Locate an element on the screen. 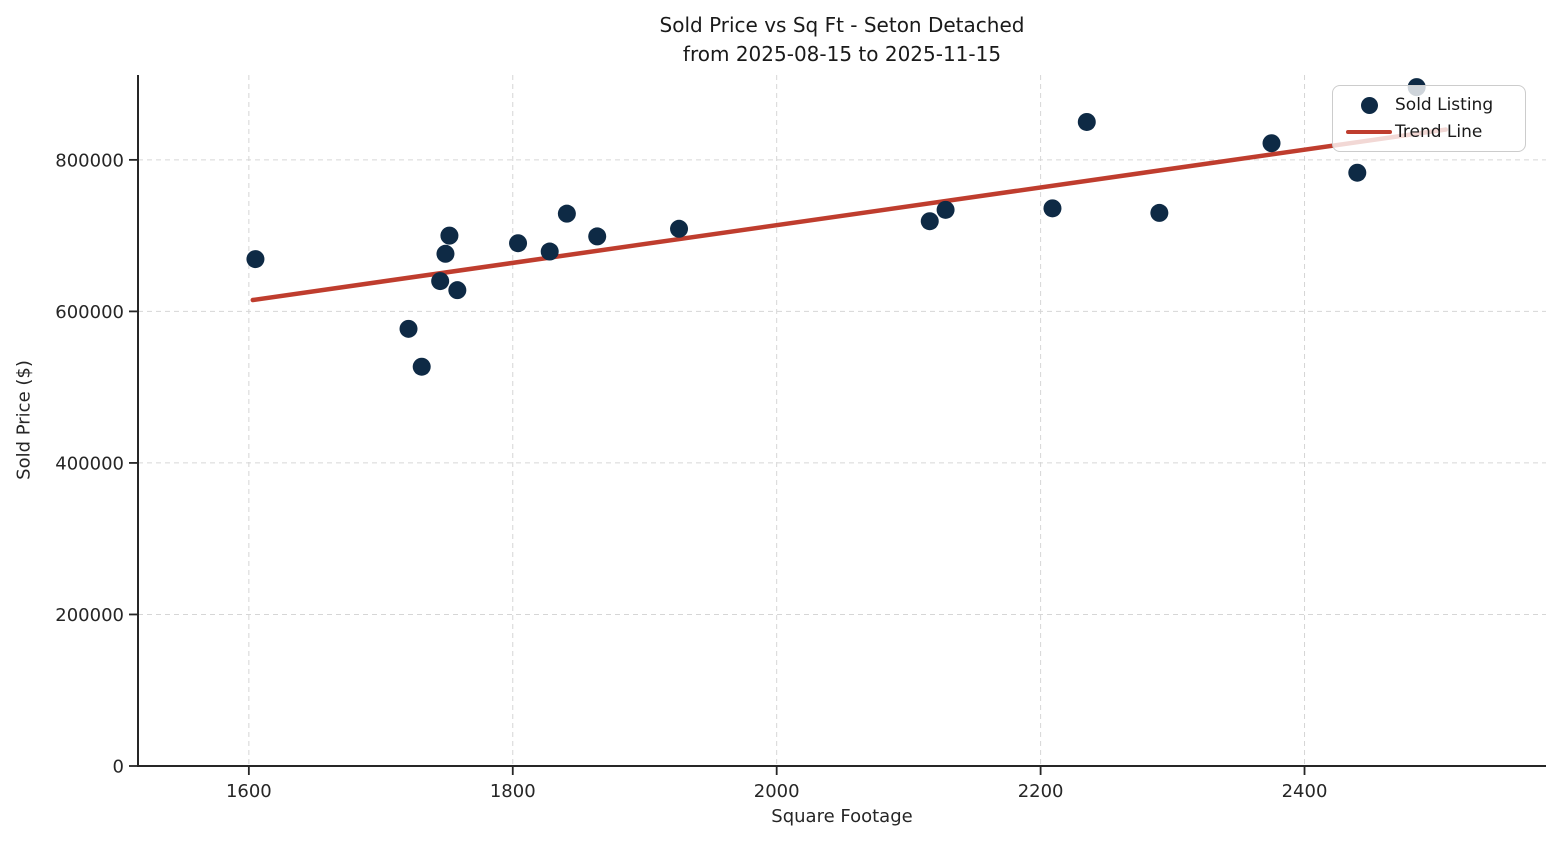 Image resolution: width=1547 pixels, height=845 pixels. x-tick-label: 1600 is located at coordinates (249, 791).